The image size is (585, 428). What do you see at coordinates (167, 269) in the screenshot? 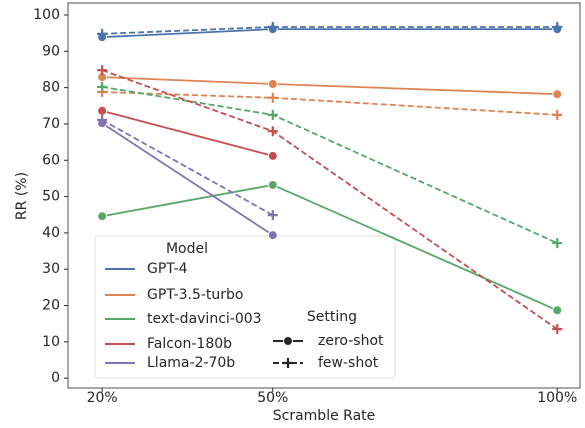
I see `legend-label: GPT-4` at bounding box center [167, 269].